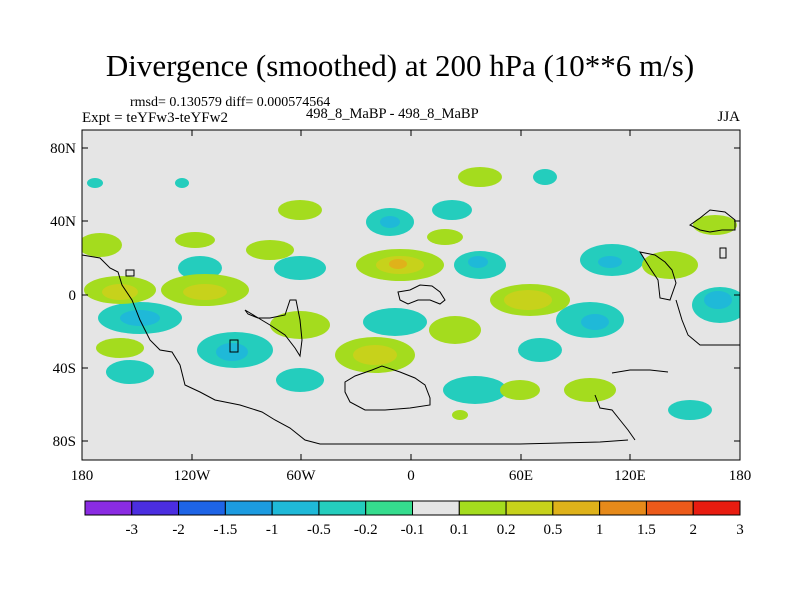  I want to click on lat-label-80n: 80N, so click(63, 149).